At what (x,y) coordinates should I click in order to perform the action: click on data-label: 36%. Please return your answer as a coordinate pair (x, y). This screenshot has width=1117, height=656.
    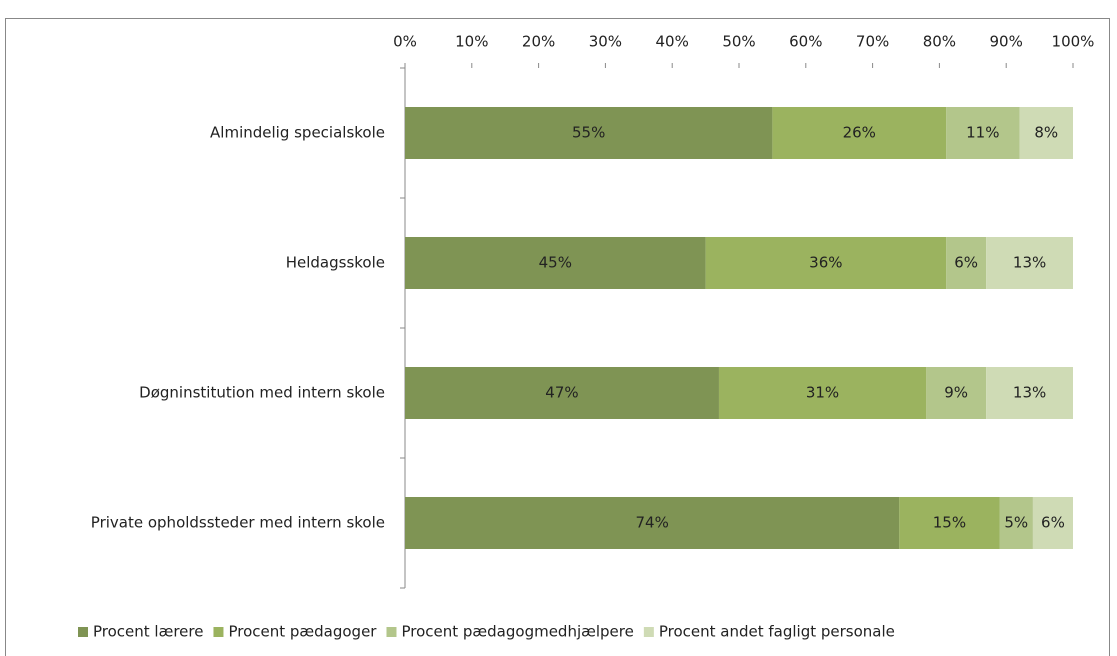
    Looking at the image, I should click on (825, 263).